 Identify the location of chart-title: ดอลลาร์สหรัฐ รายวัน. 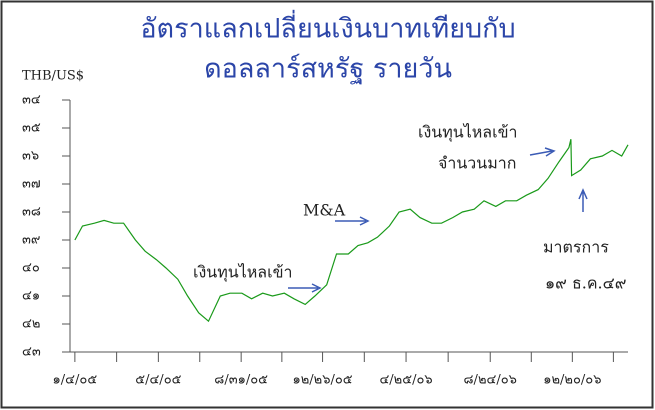
(328, 69).